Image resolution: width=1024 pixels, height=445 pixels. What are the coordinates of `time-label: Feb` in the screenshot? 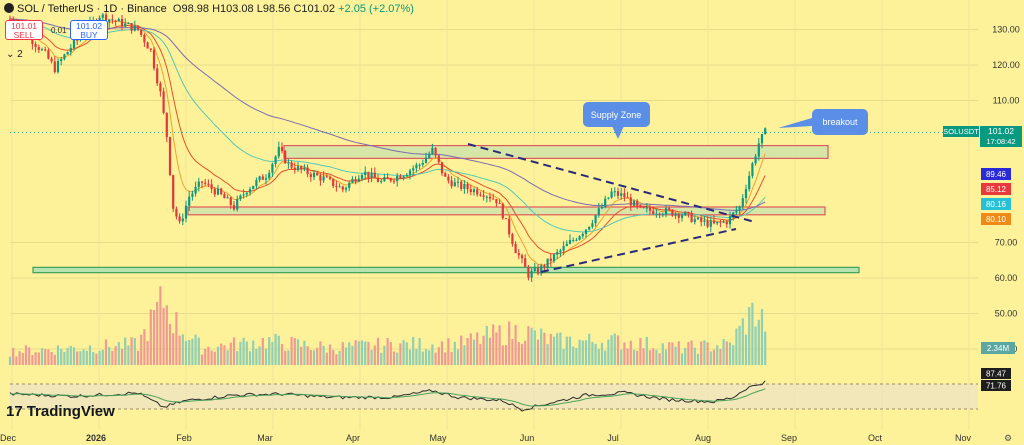 It's located at (184, 438).